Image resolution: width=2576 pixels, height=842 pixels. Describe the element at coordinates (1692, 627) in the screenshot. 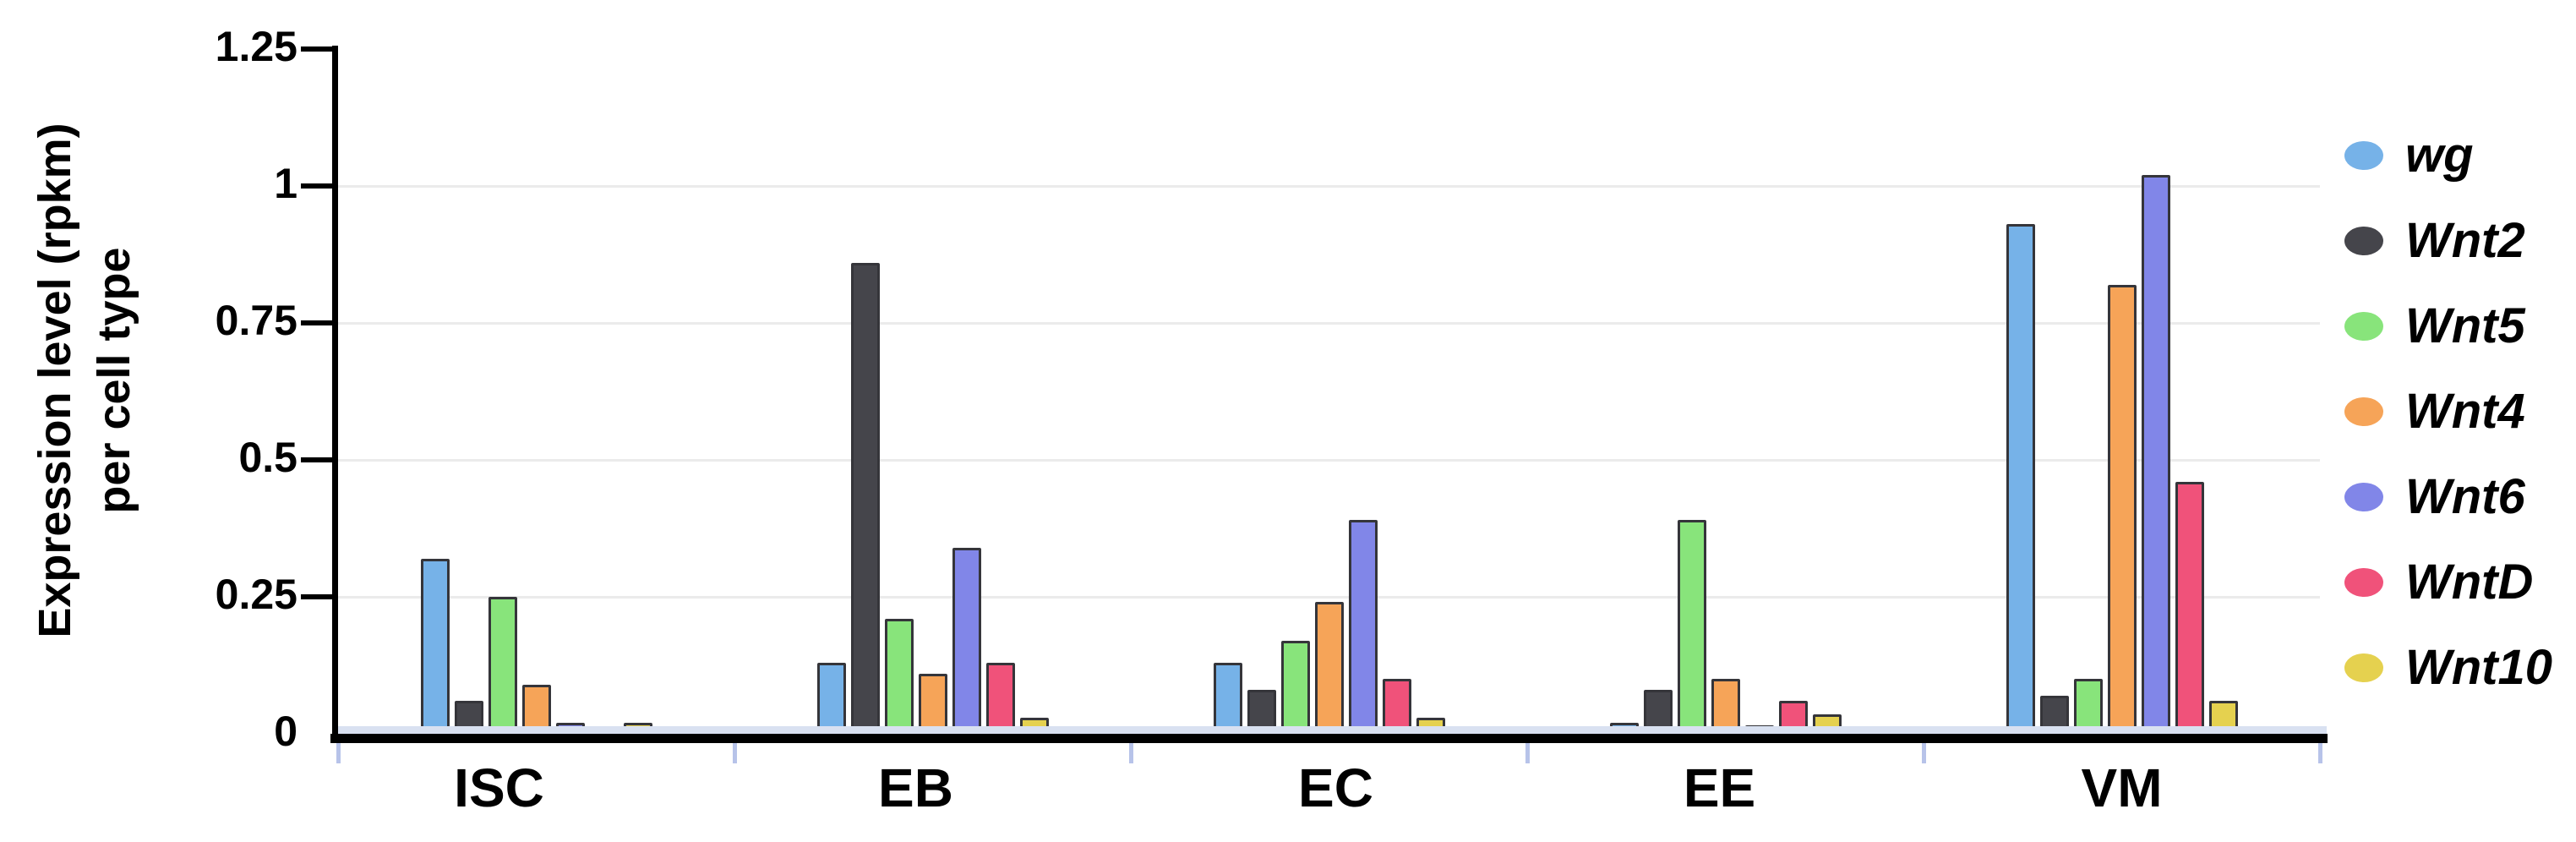

I see `bar-Wnt5-EE` at that location.